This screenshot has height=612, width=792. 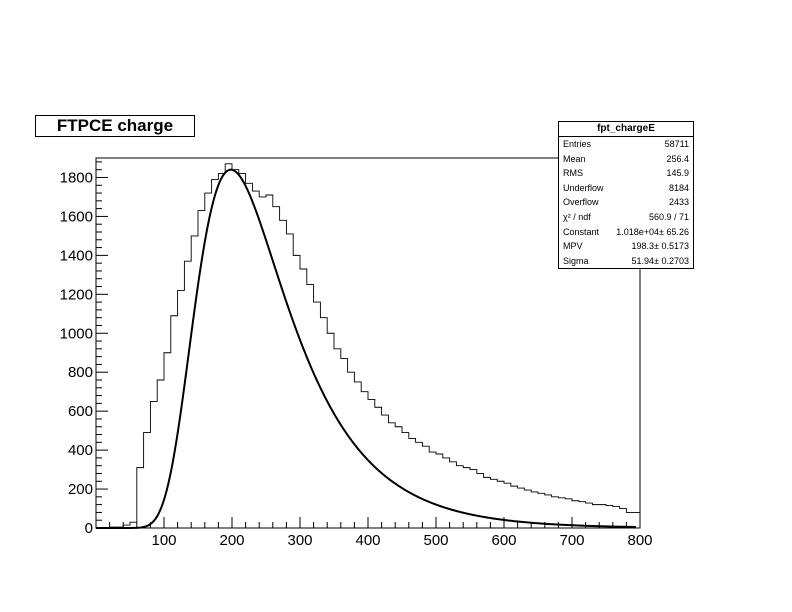 What do you see at coordinates (626, 129) in the screenshot?
I see `stats-title: fpt_chargeE` at bounding box center [626, 129].